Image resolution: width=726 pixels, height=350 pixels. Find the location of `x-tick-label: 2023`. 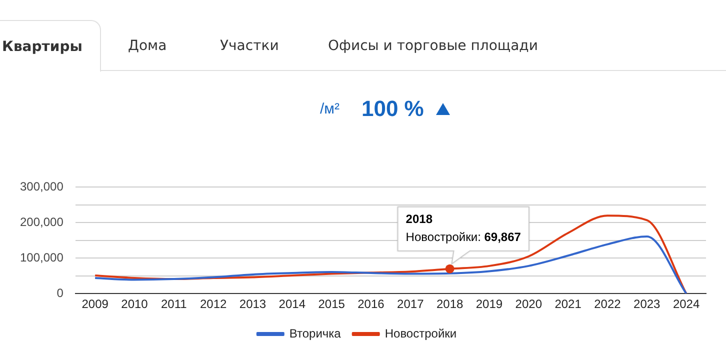

x-tick-label: 2023 is located at coordinates (647, 304).